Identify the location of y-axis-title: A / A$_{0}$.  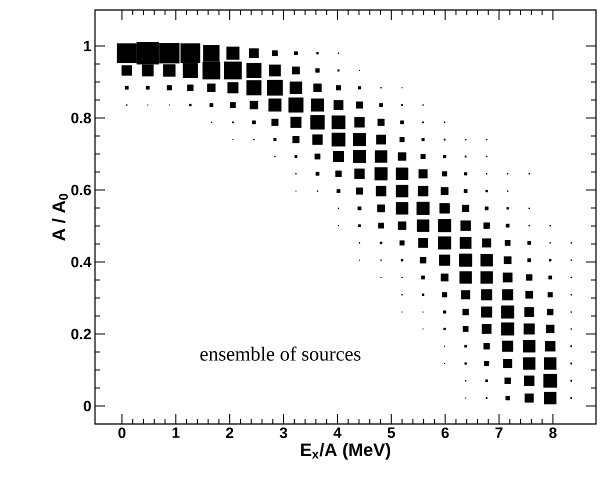
(60, 217).